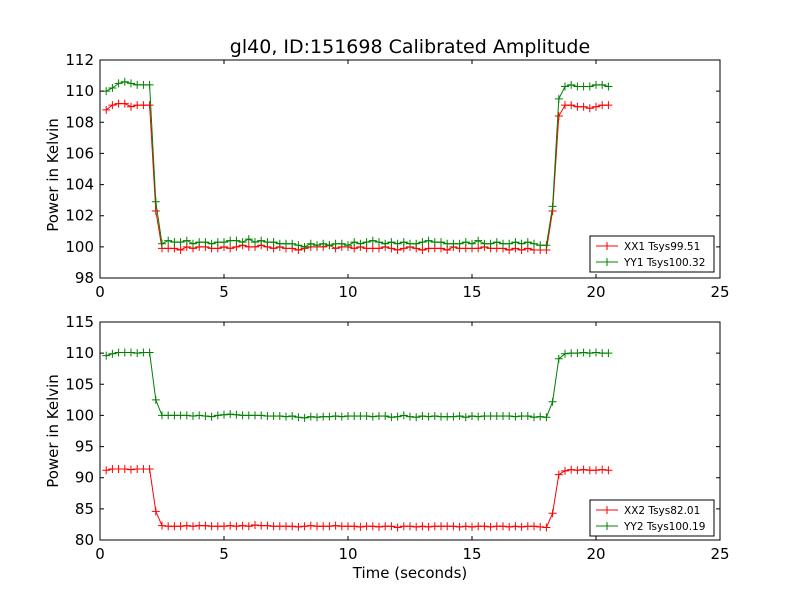 This screenshot has height=600, width=800. I want to click on bottom-y-tick-label: 105, so click(79, 384).